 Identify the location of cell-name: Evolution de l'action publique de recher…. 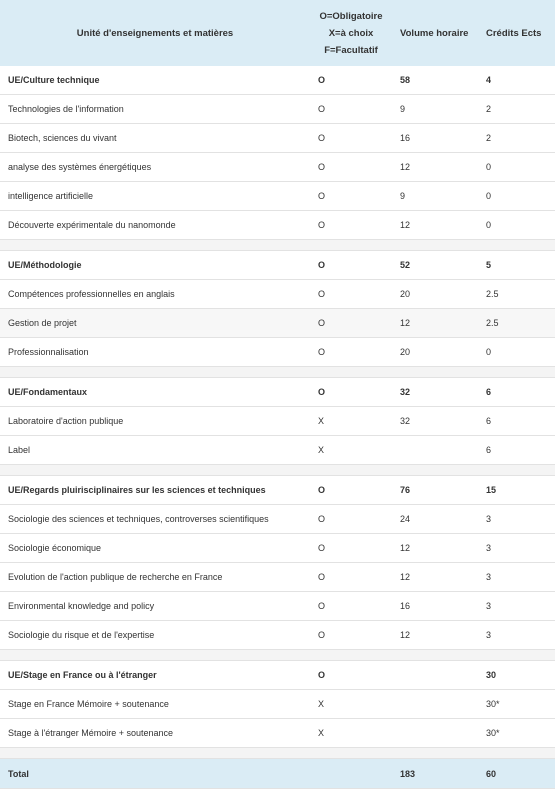
(115, 577).